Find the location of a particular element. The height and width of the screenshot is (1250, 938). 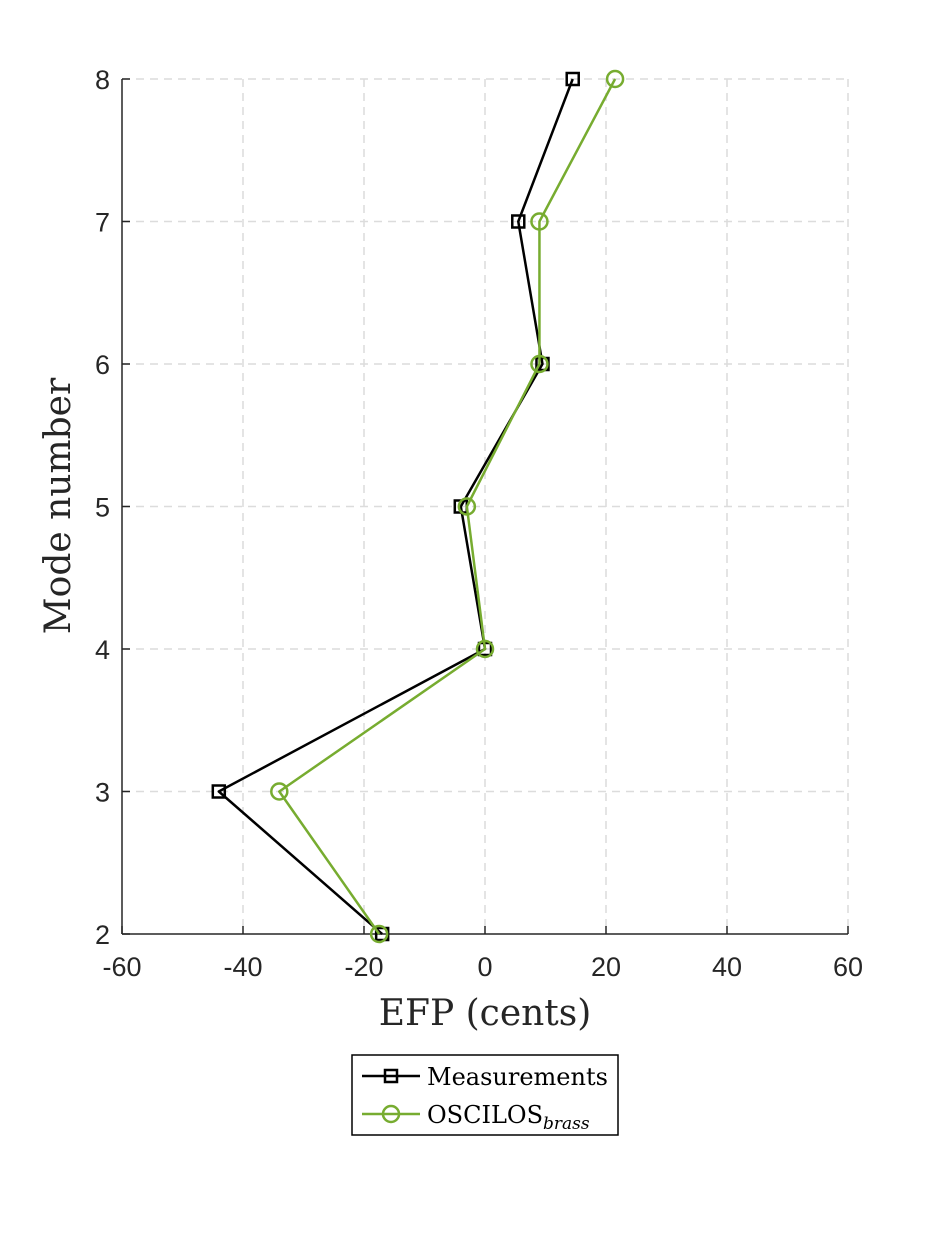

y-tick-labels: 2 3 4 5 6 7 8 is located at coordinates (102, 507).